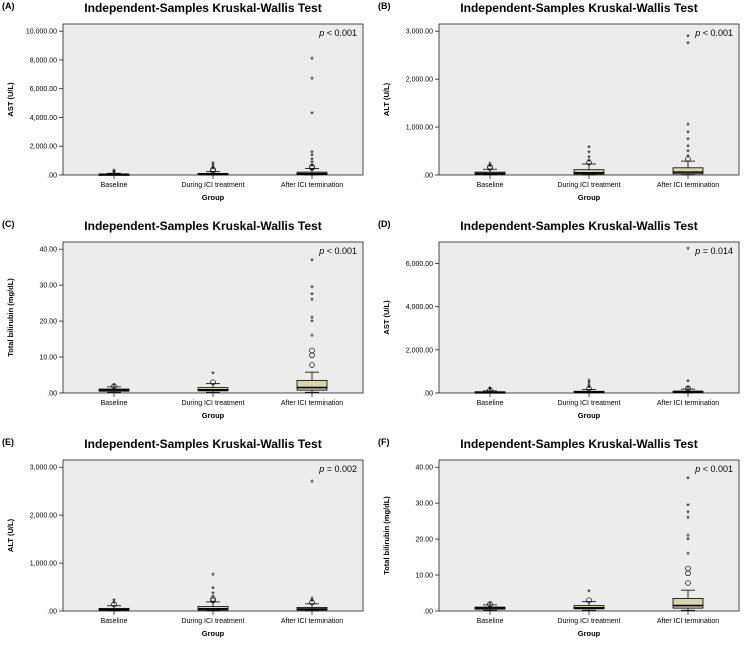 This screenshot has width=753, height=655. I want to click on y-tick-label: 8,000.00, so click(43, 60).